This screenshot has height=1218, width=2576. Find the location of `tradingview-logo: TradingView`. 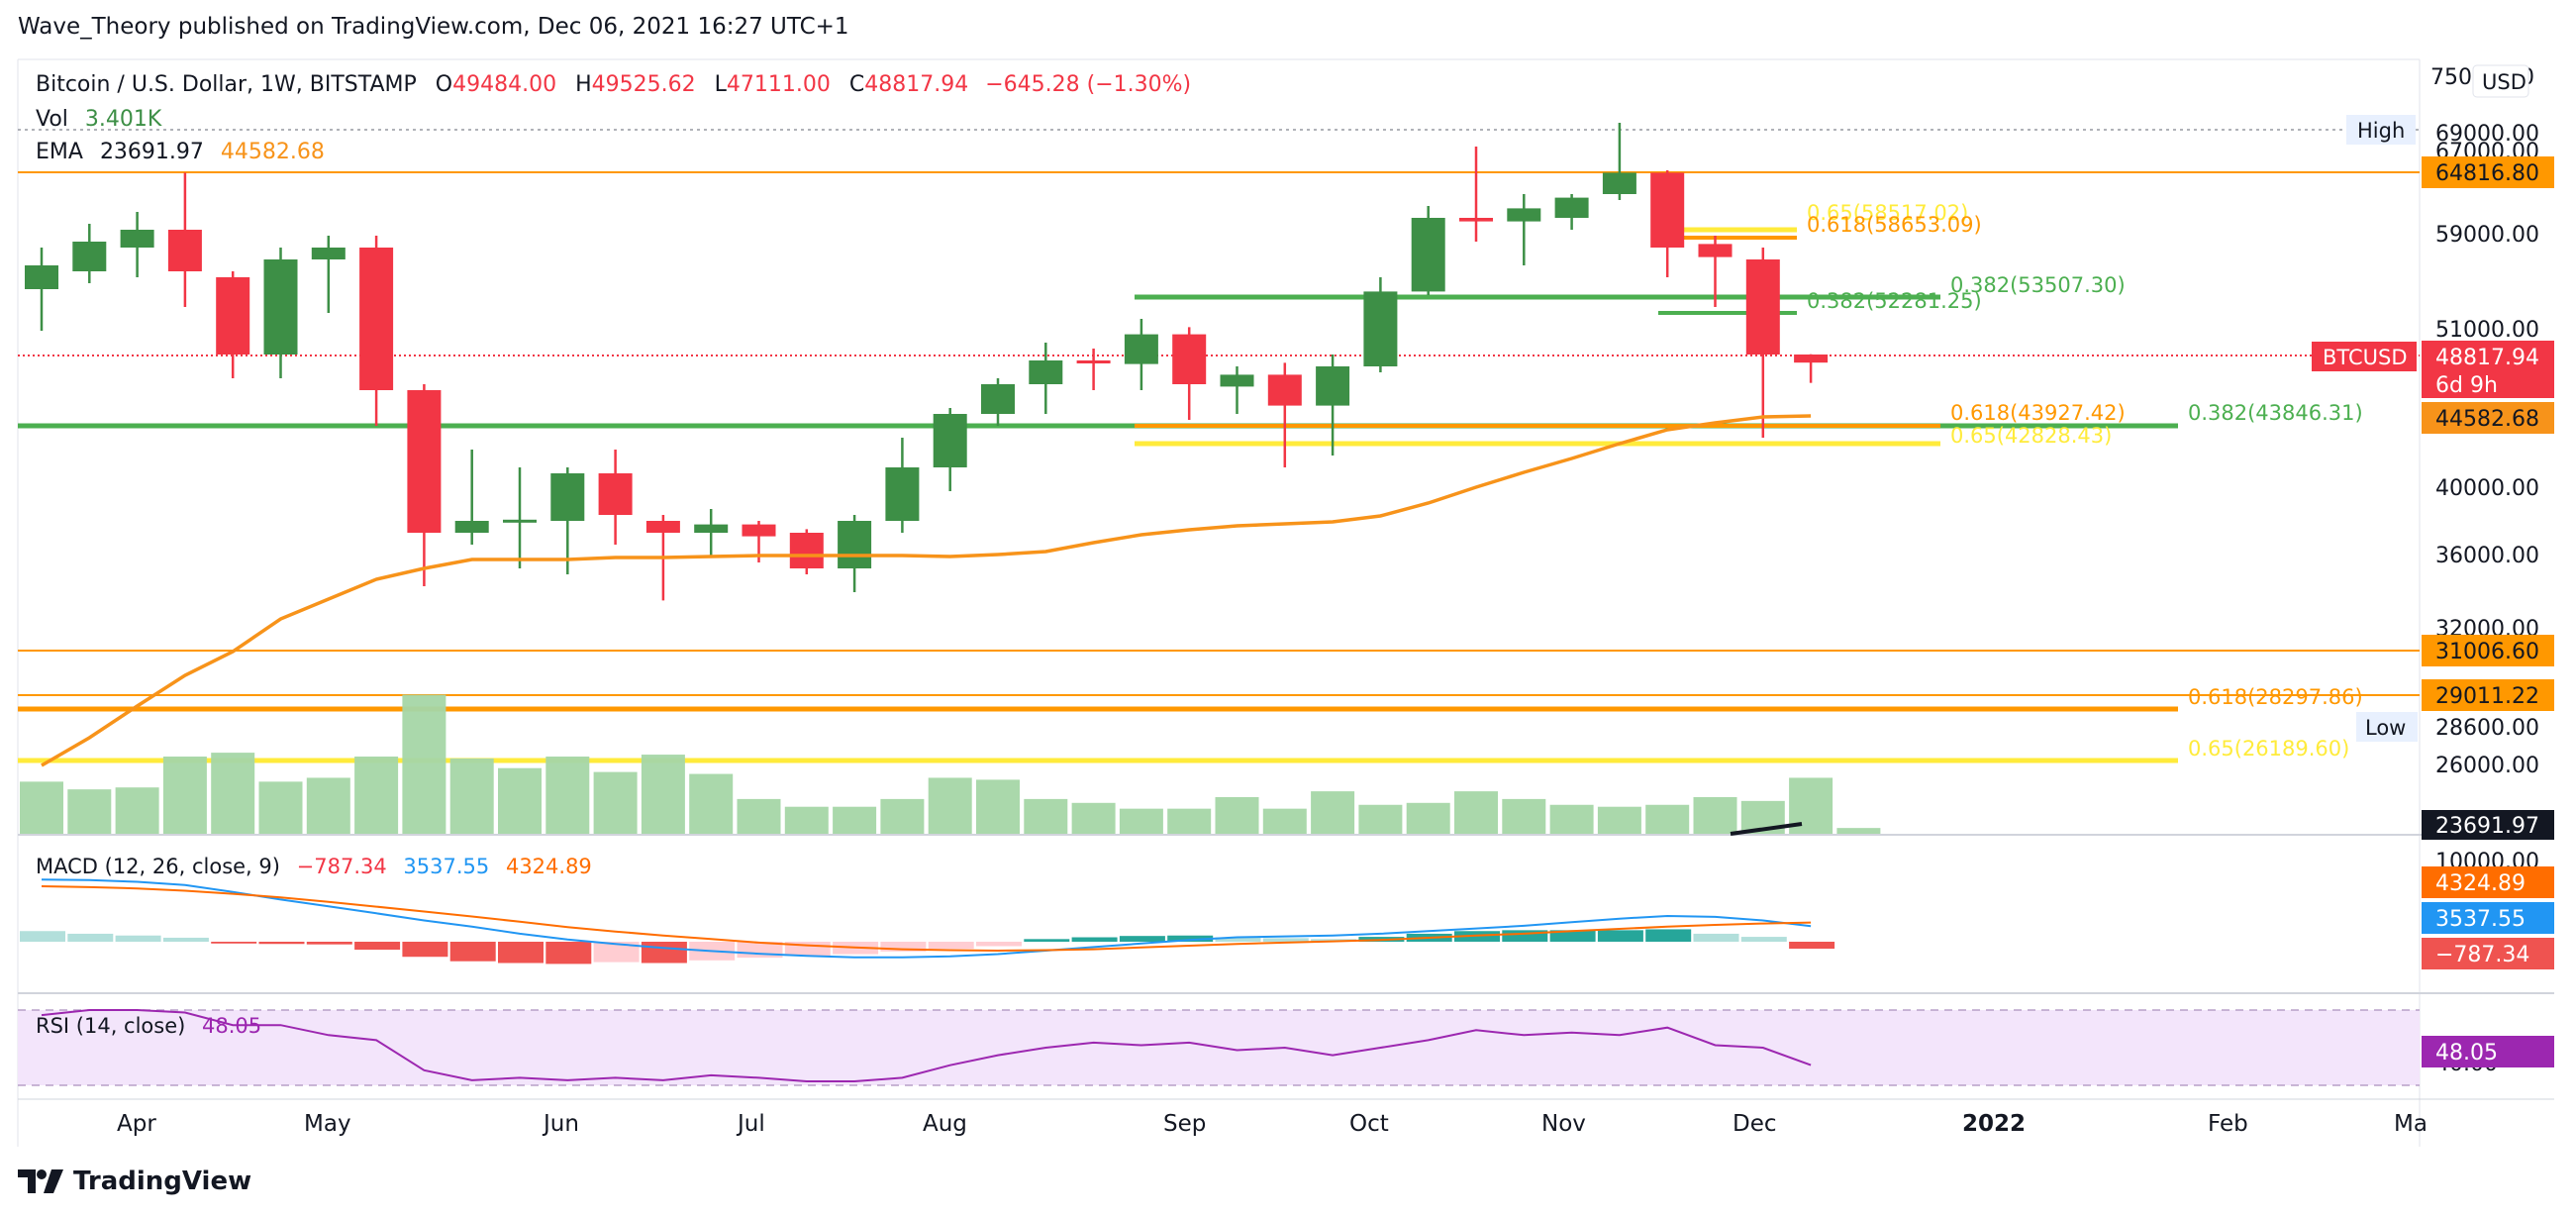

tradingview-logo: TradingView is located at coordinates (135, 1181).